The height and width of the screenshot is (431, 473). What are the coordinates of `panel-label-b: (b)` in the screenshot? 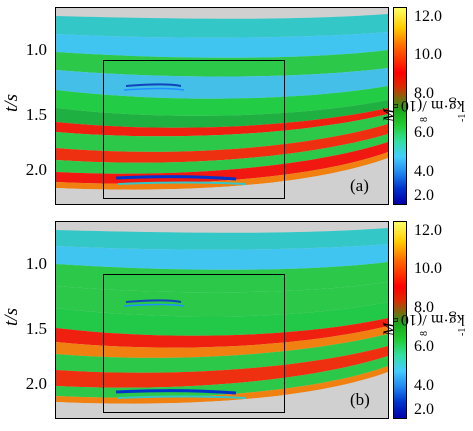 It's located at (360, 399).